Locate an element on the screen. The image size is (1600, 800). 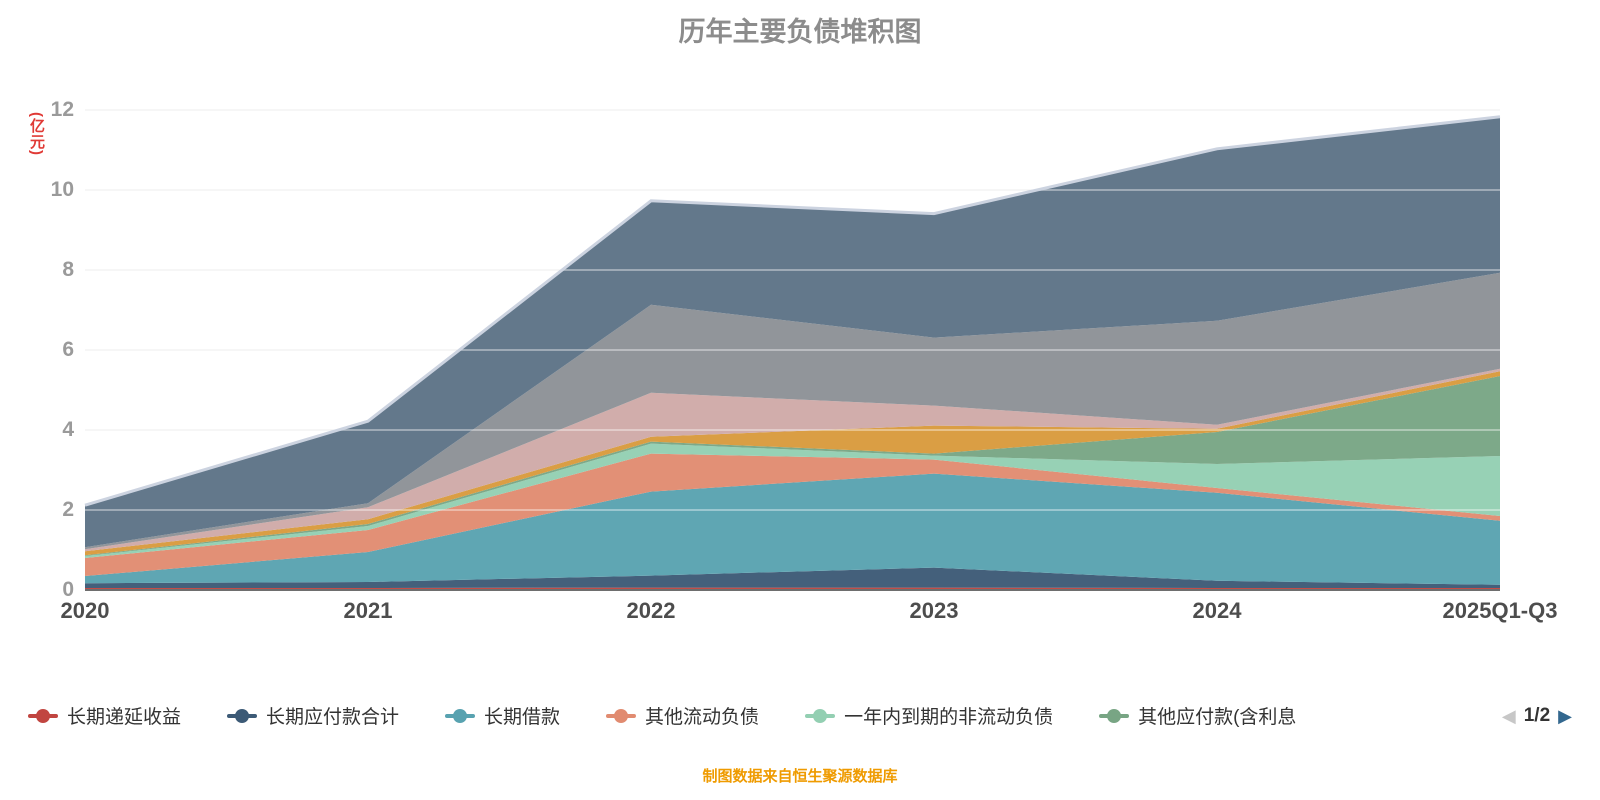
legend-item-2: 长期应付款合计 is located at coordinates (313, 715).